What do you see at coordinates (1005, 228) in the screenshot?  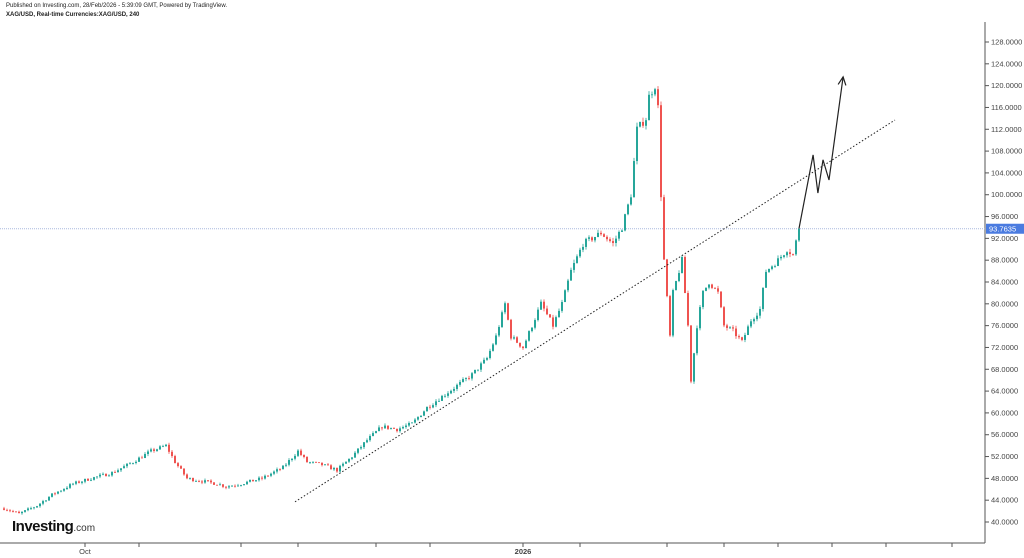 I see `last-price-tag` at bounding box center [1005, 228].